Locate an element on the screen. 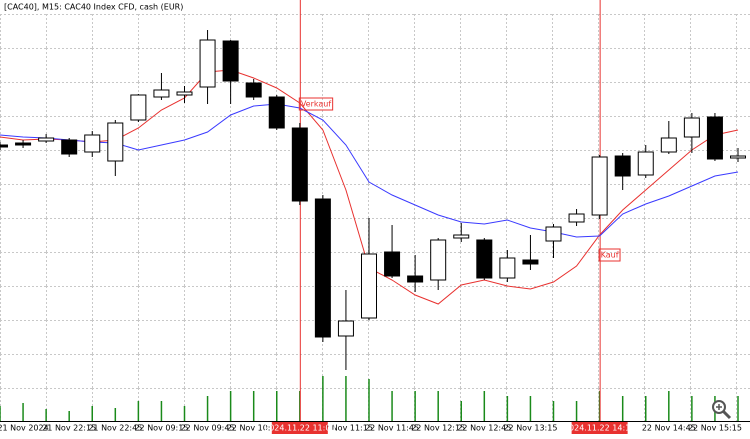 The image size is (750, 439). x-tick-label: 21 Nov 22:15 is located at coordinates (69, 428).